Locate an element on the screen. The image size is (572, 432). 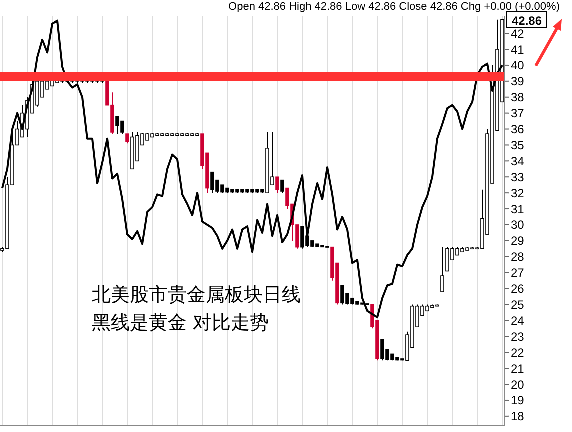
y-tick-label: 22 is located at coordinates (518, 353).